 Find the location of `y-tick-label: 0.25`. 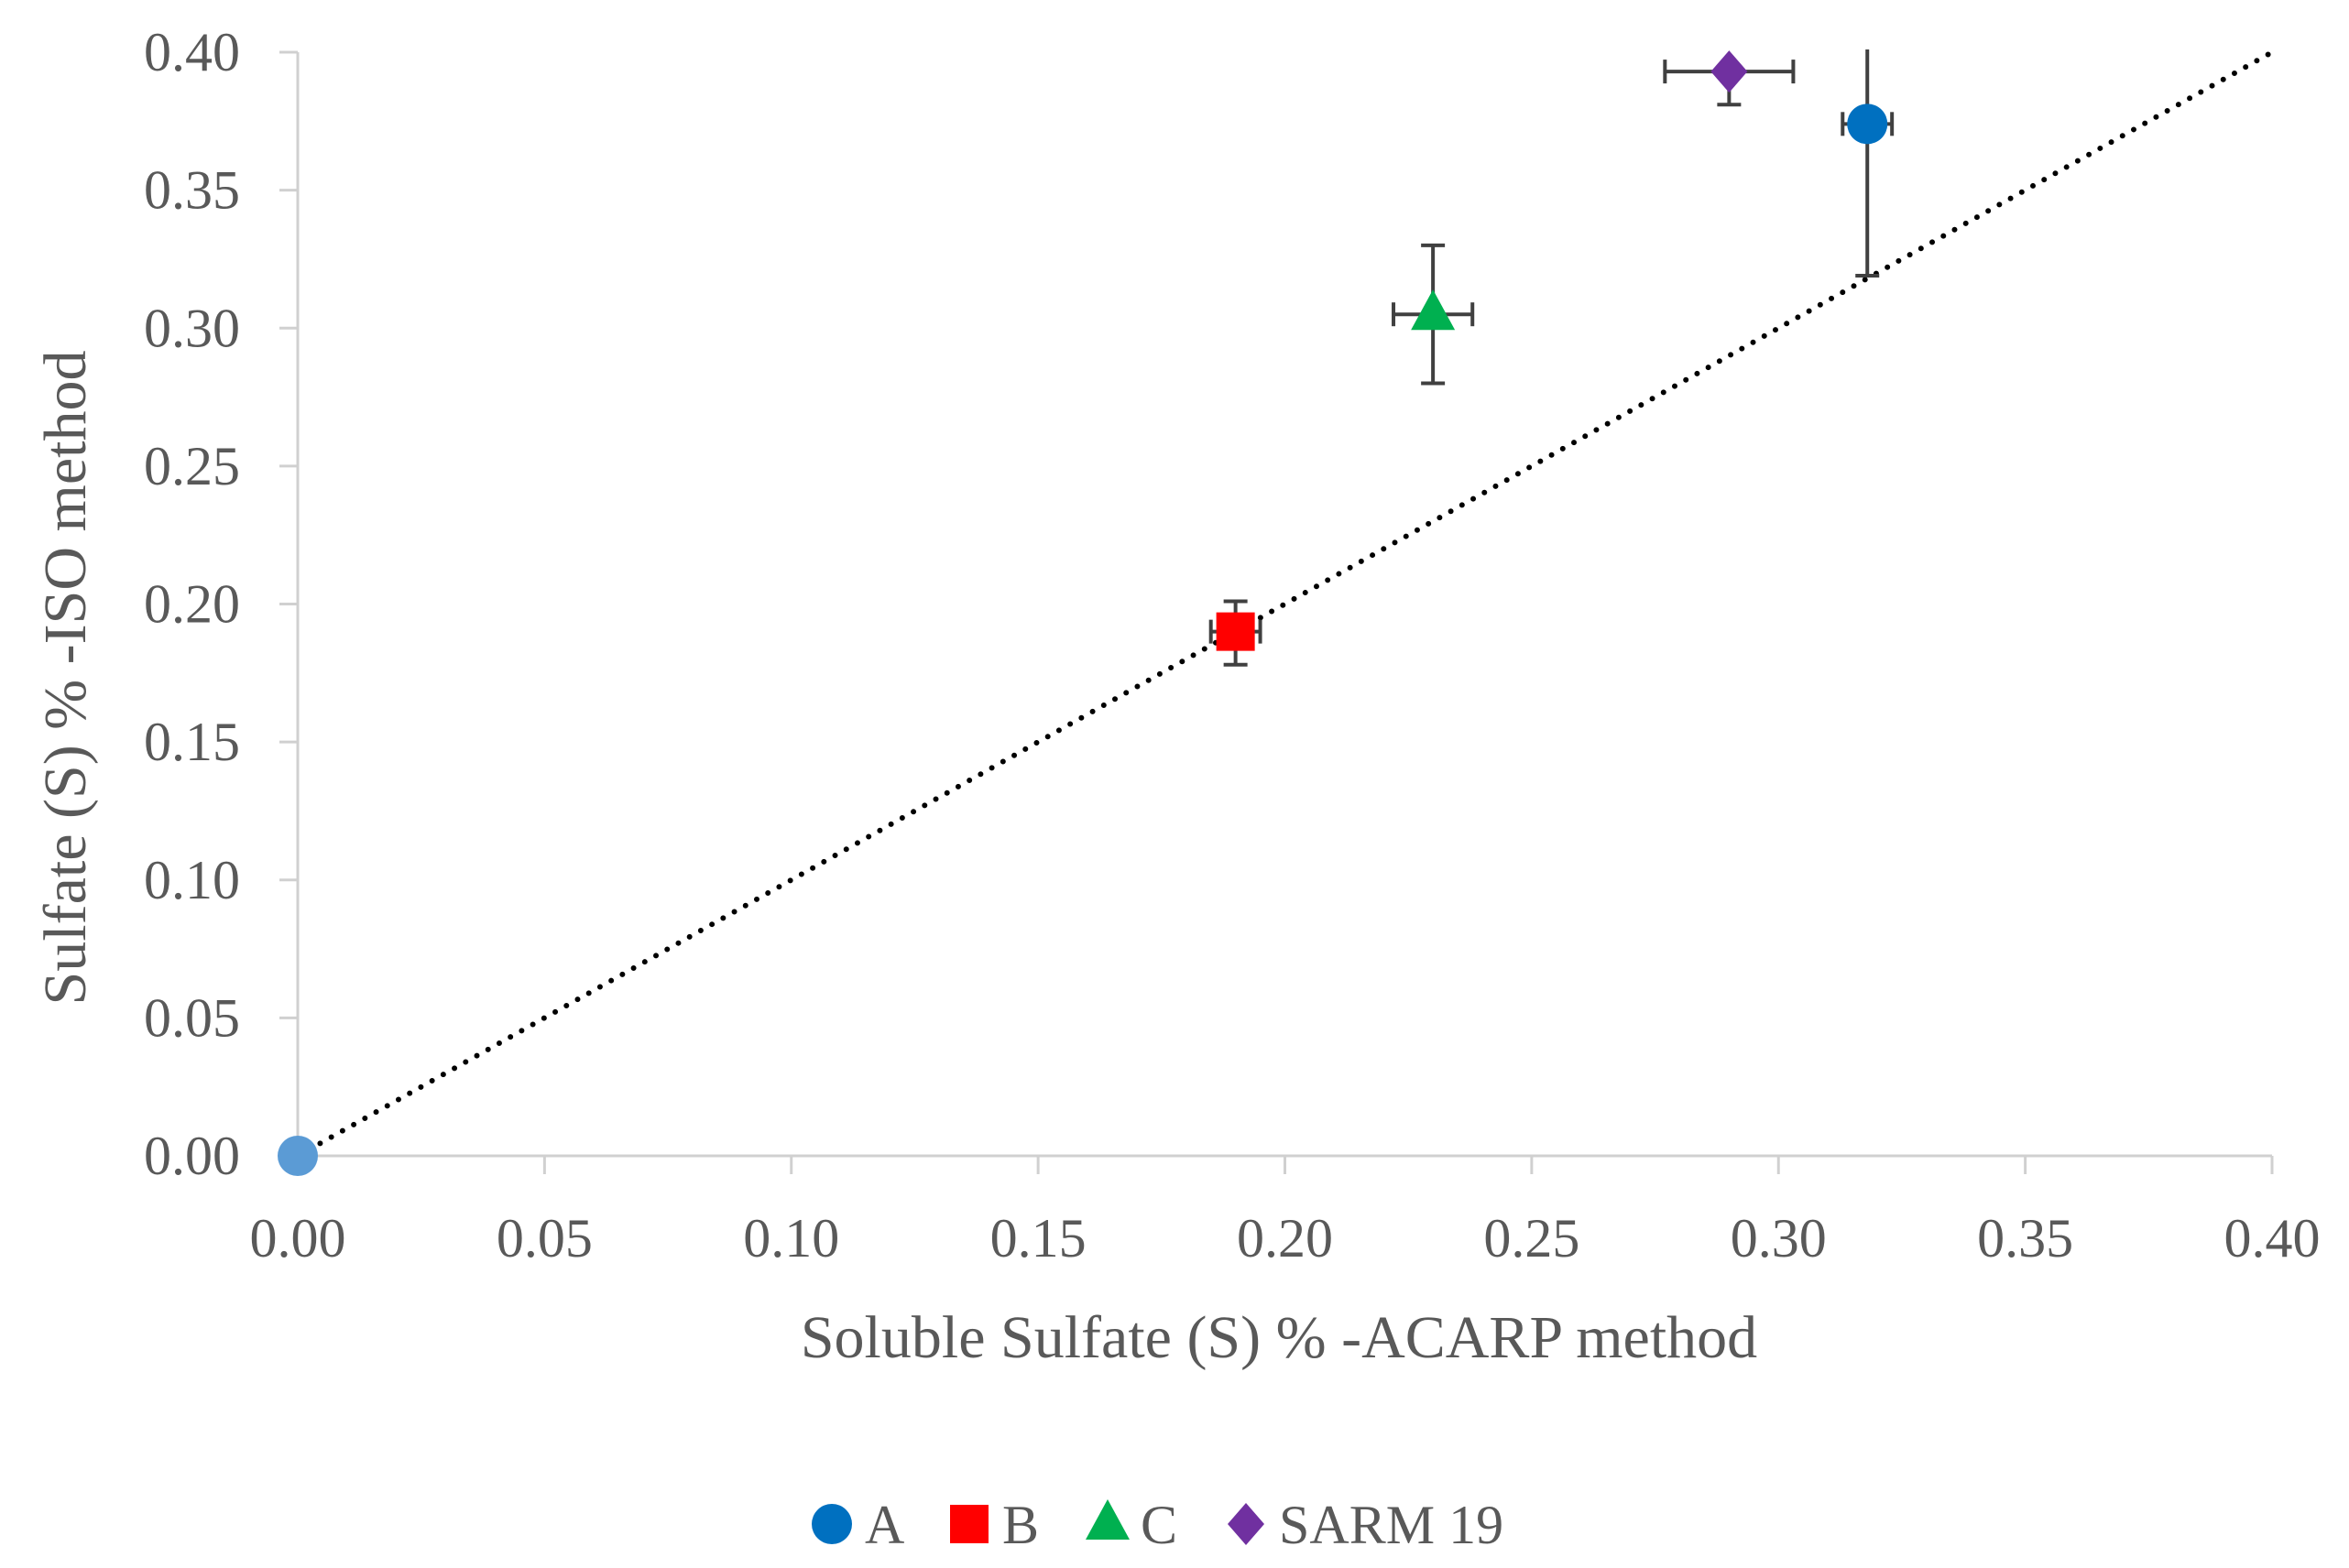

y-tick-label: 0.25 is located at coordinates (192, 466).